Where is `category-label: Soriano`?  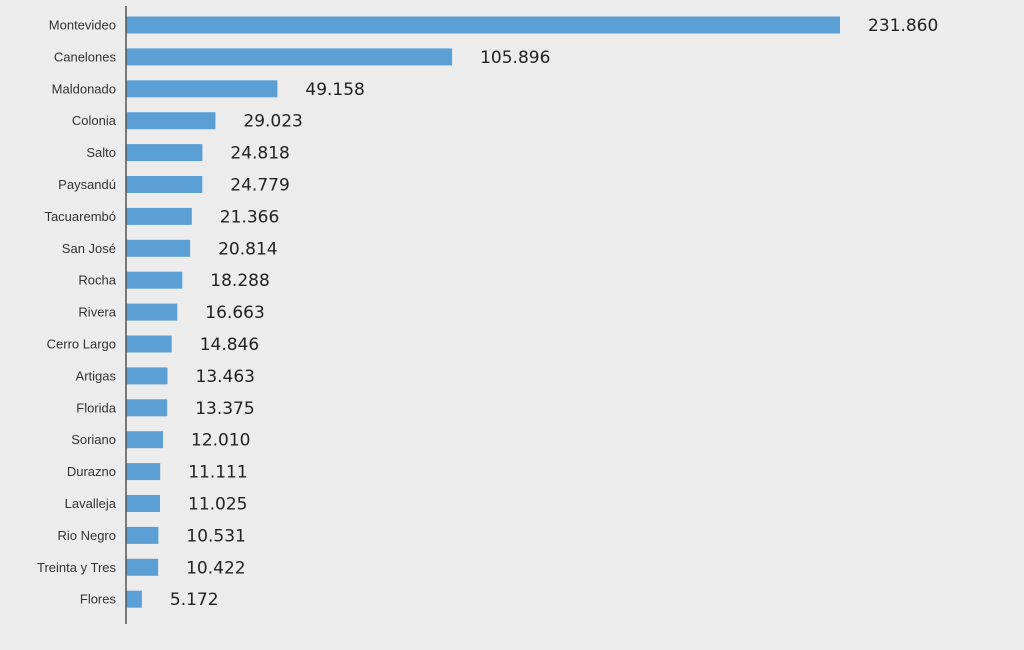 category-label: Soriano is located at coordinates (93, 439).